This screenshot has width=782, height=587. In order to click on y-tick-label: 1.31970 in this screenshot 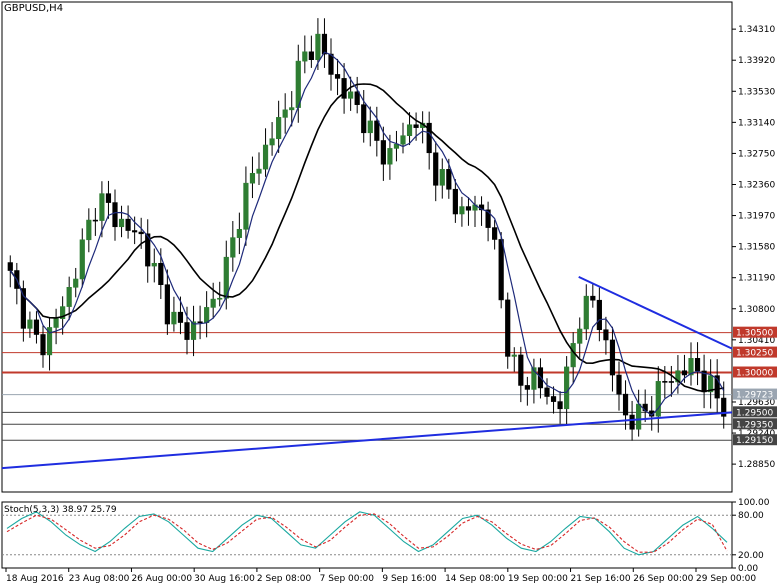, I will do `click(756, 217)`.